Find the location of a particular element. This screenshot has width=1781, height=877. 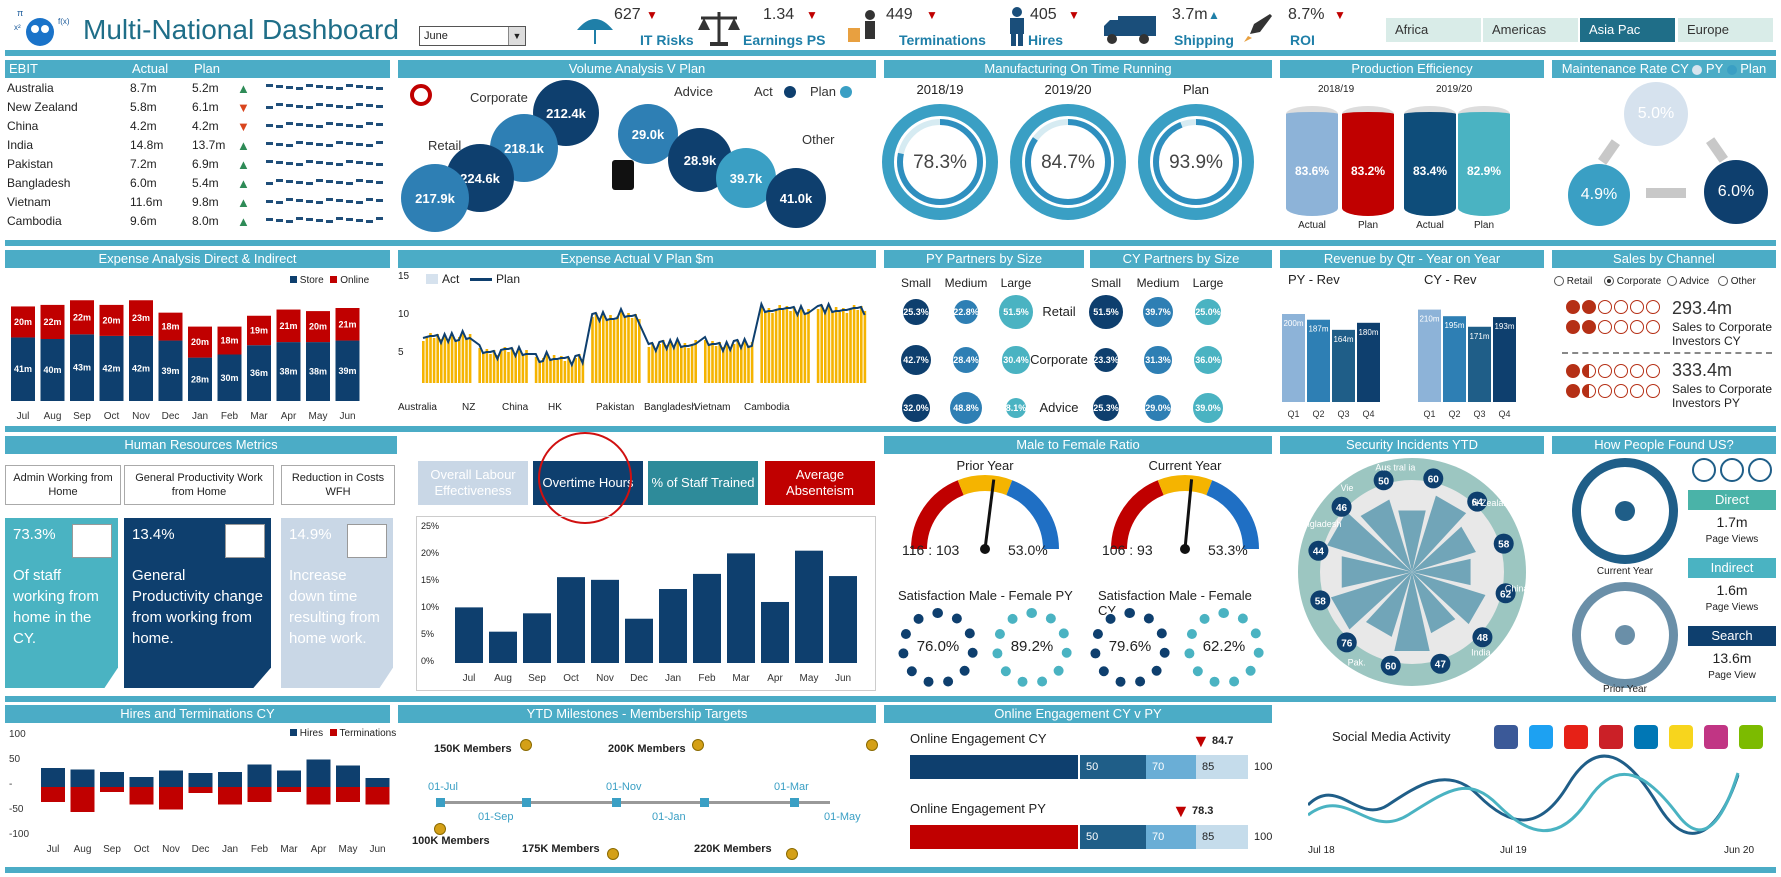

found-ring is located at coordinates (1625, 511).